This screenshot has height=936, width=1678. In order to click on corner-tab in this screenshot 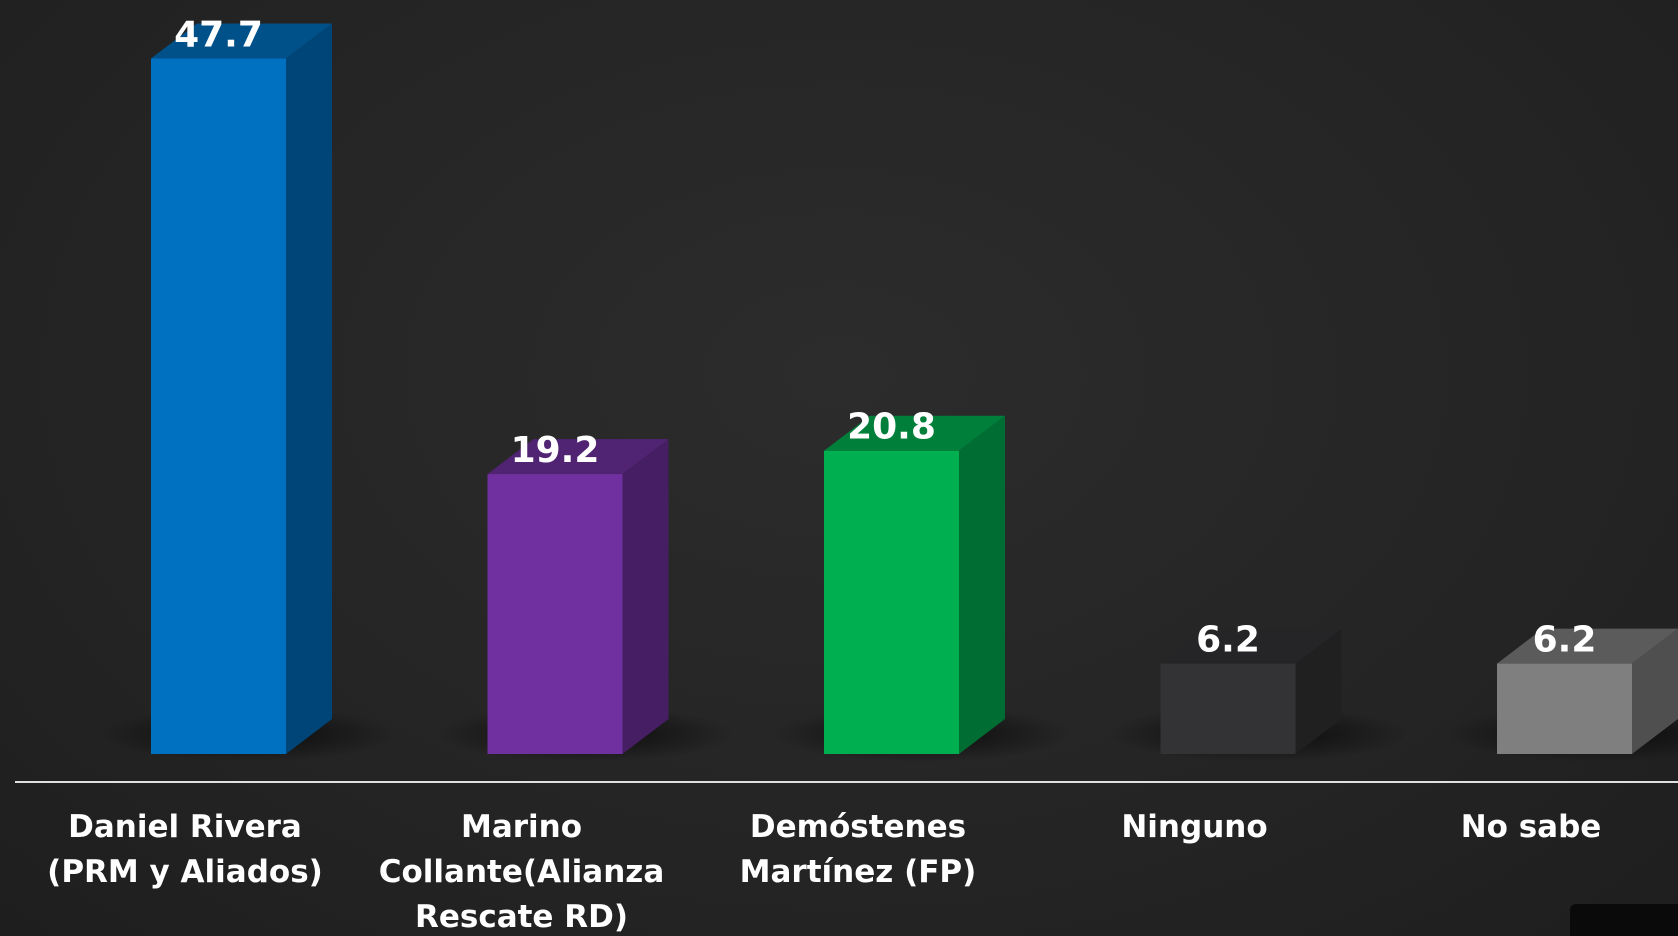, I will do `click(1624, 920)`.